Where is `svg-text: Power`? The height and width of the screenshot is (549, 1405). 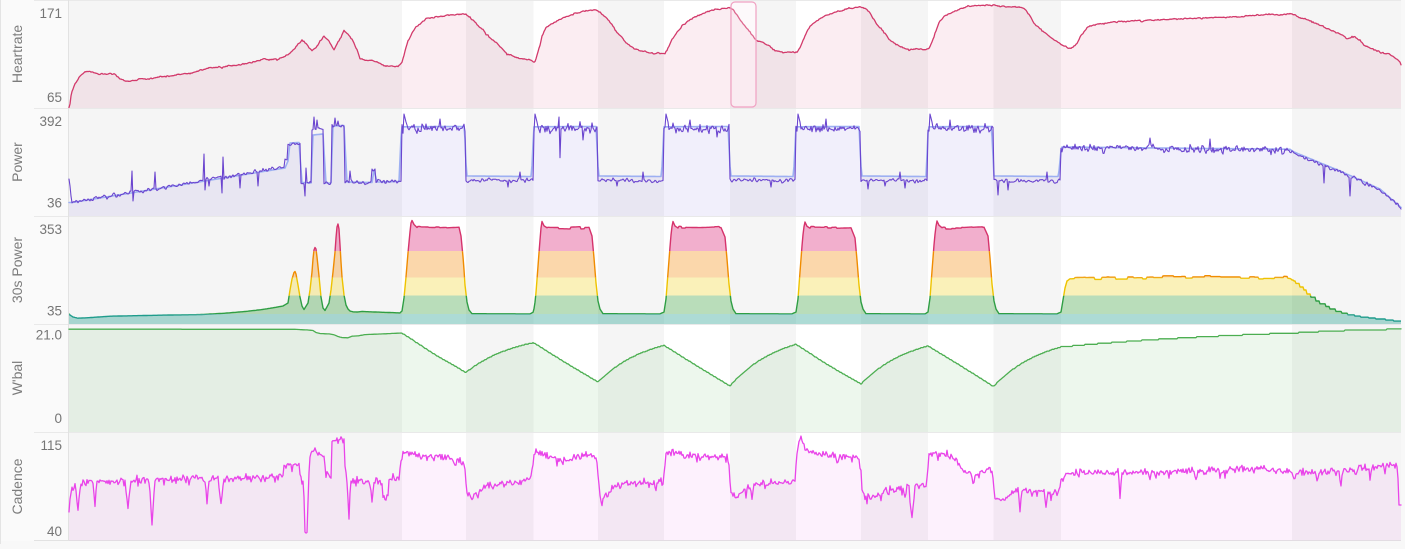
svg-text: Power is located at coordinates (17, 162).